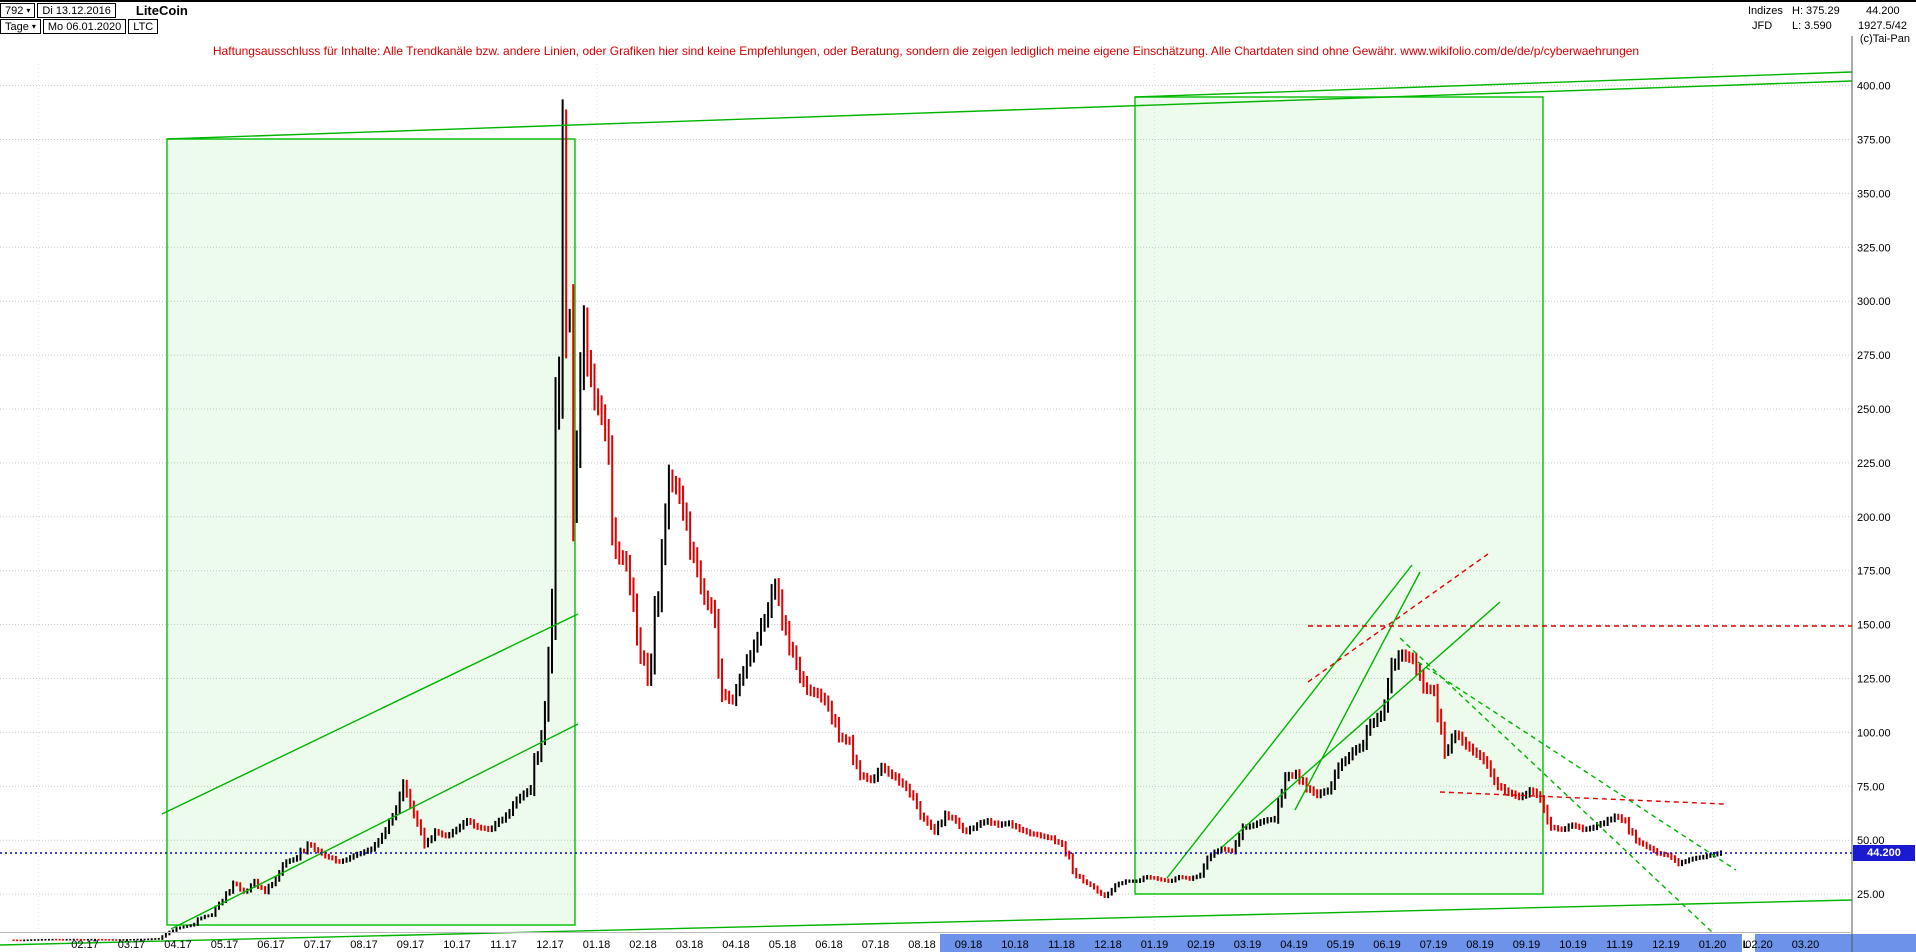  I want to click on x-axis-label: 11.18, so click(1061, 945).